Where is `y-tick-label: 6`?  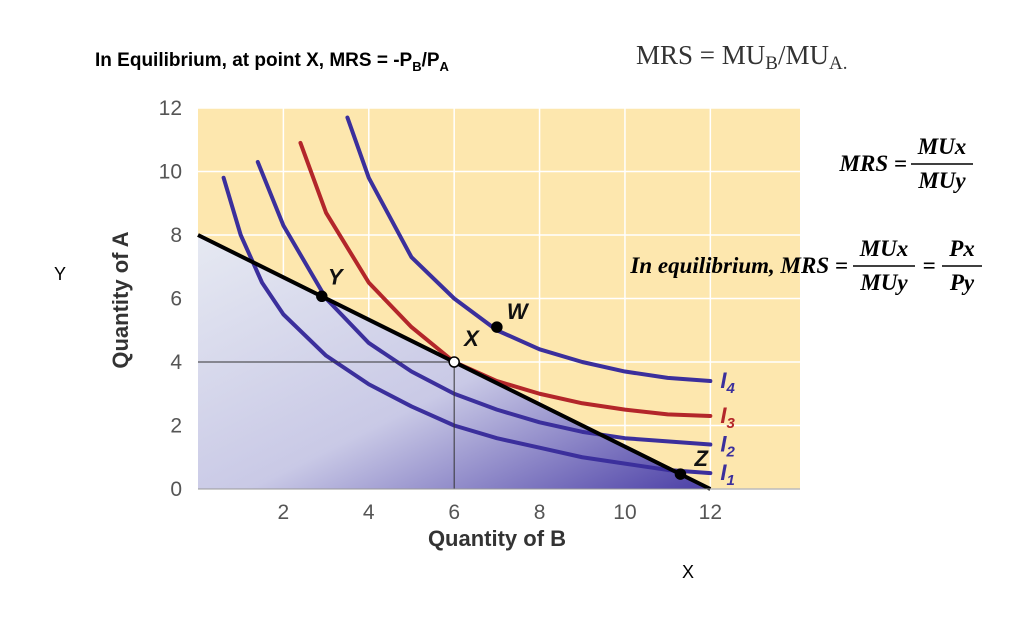
y-tick-label: 6 is located at coordinates (176, 299).